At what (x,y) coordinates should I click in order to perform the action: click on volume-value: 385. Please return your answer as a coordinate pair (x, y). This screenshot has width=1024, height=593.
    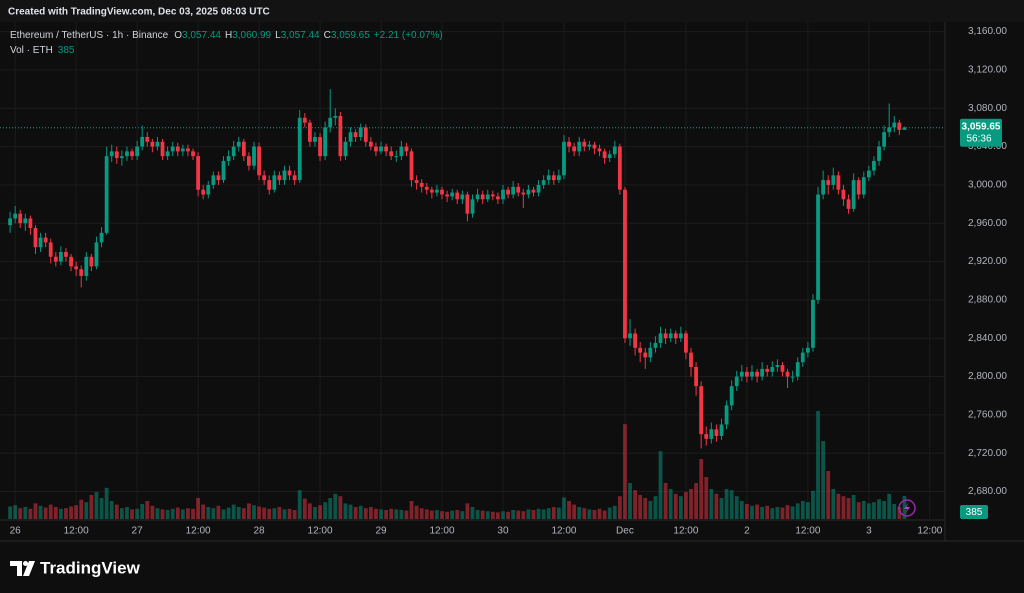
    Looking at the image, I should click on (66, 50).